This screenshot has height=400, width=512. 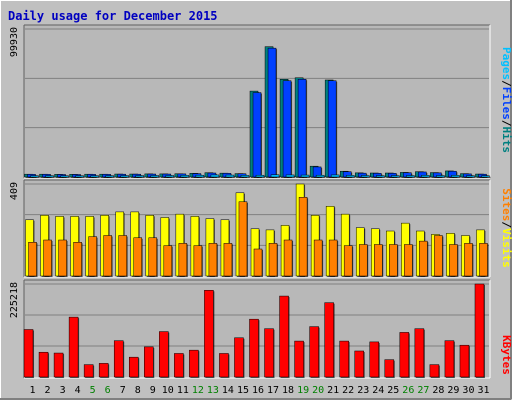 I want to click on x-tick-label-day-14: 14, so click(x=228, y=390).